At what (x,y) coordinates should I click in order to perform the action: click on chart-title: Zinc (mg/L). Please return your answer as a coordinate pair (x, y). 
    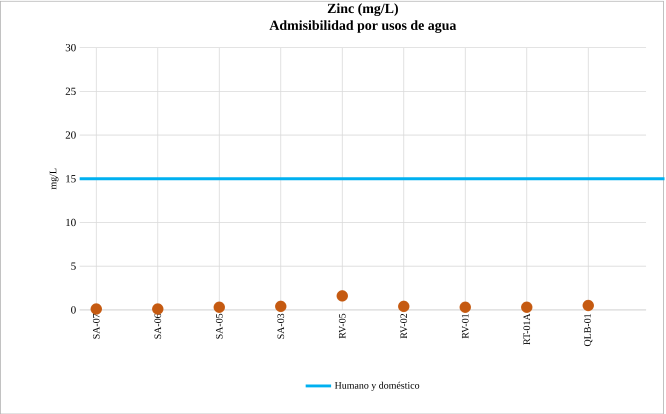
    Looking at the image, I should click on (363, 9).